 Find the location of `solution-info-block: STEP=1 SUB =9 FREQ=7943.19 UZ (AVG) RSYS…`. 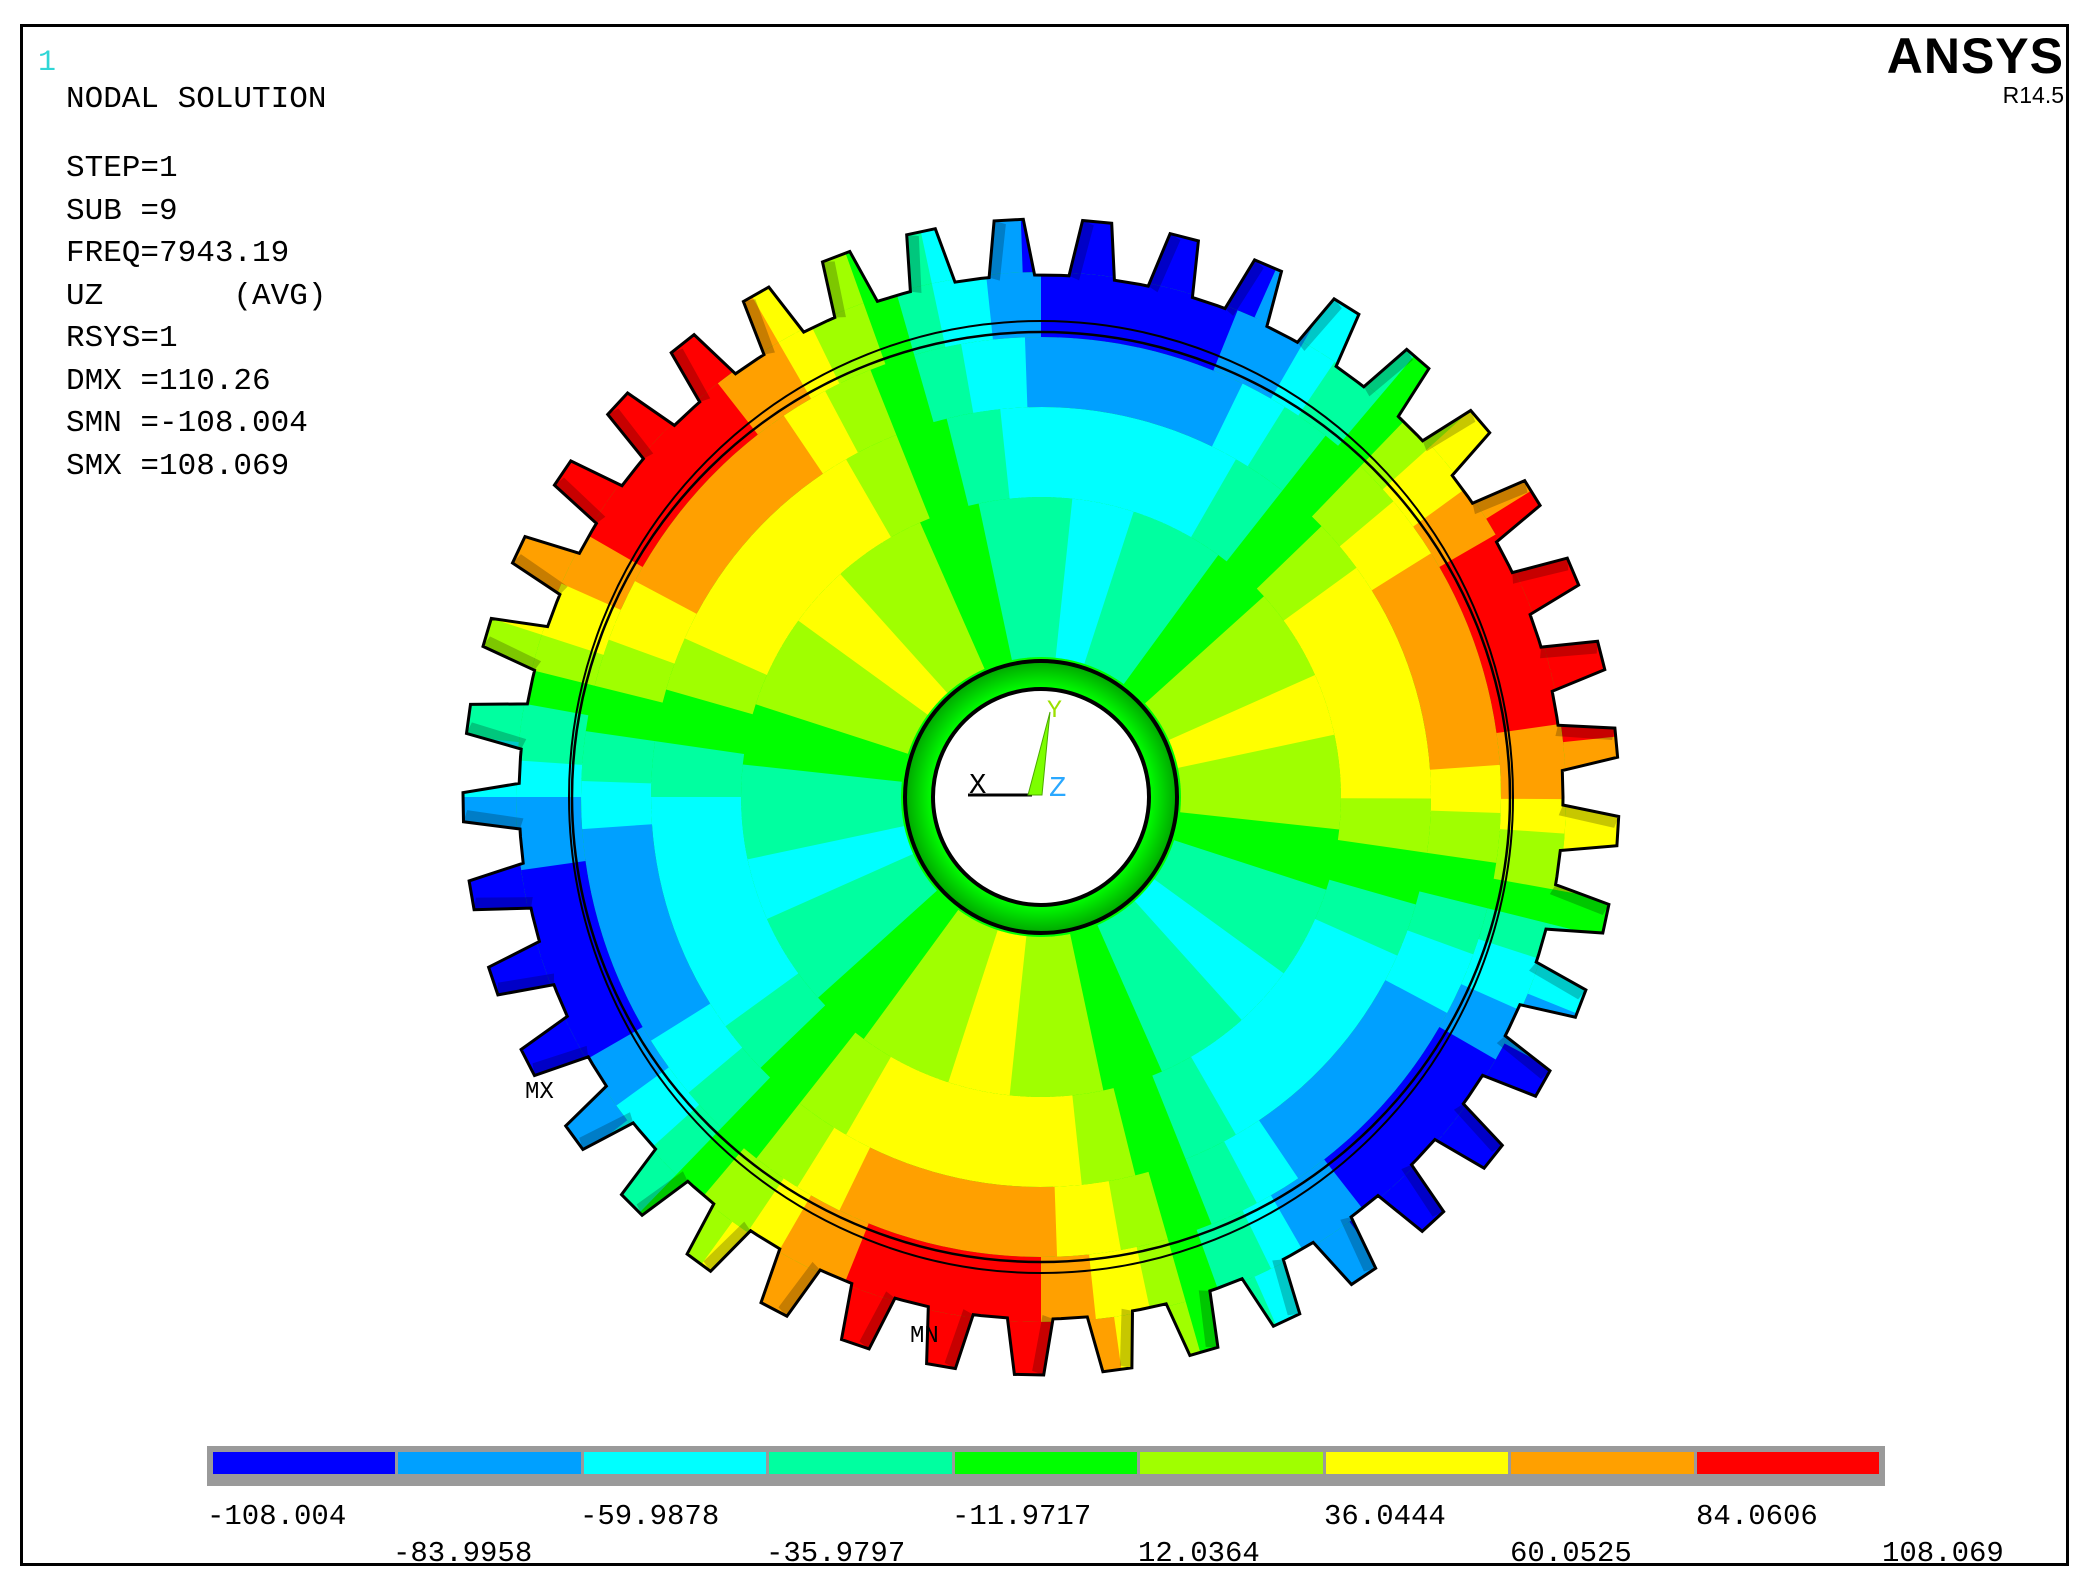

solution-info-block: STEP=1 SUB =9 FREQ=7943.19 UZ (AVG) RSYS… is located at coordinates (196, 318).